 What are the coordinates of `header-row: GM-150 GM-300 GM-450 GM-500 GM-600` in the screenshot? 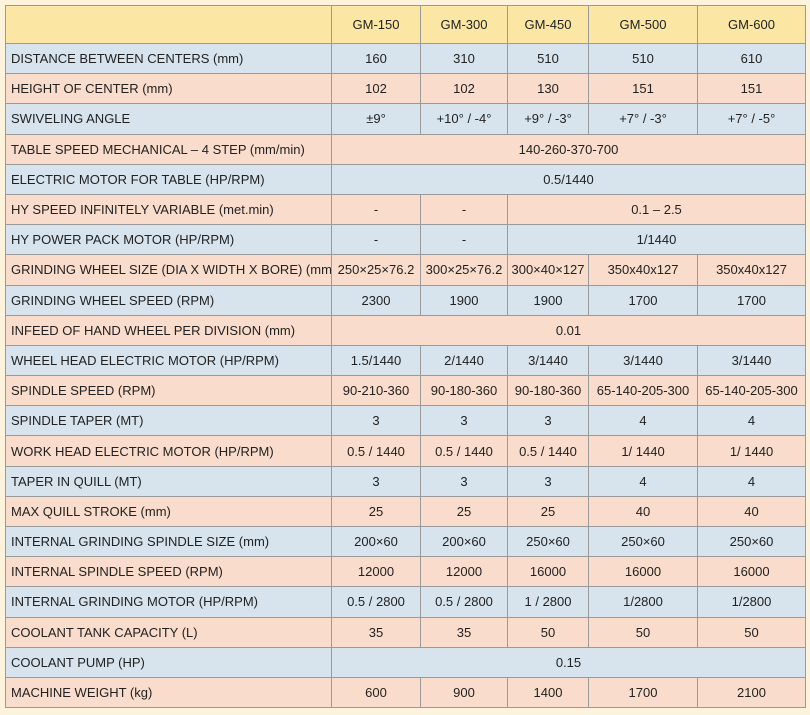 It's located at (405, 24).